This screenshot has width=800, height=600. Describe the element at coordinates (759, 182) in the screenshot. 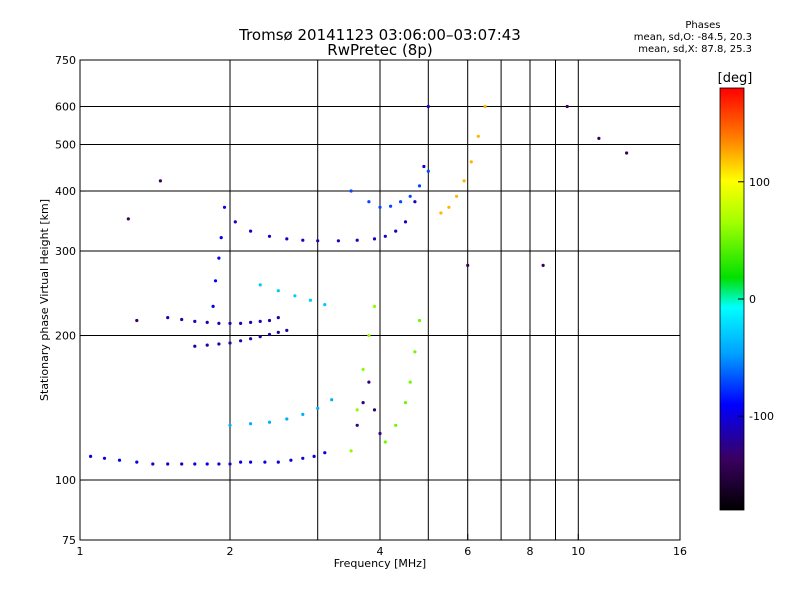

I see `colorbar-tick-label: 100` at that location.